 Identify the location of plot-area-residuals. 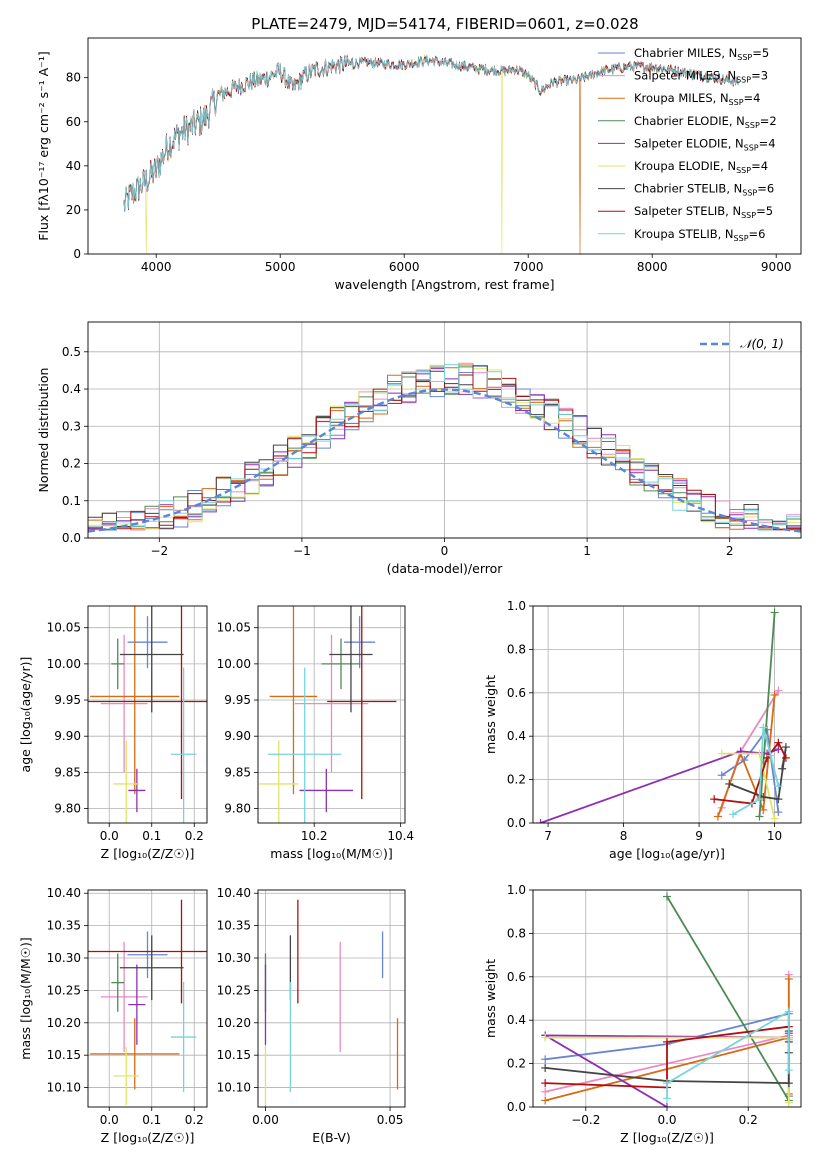
(444, 447).